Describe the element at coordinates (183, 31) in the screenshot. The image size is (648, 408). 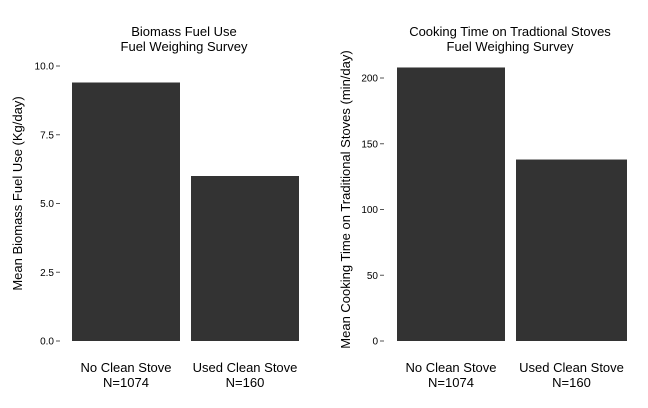
I see `chart-title: Biomass Fuel Use` at that location.